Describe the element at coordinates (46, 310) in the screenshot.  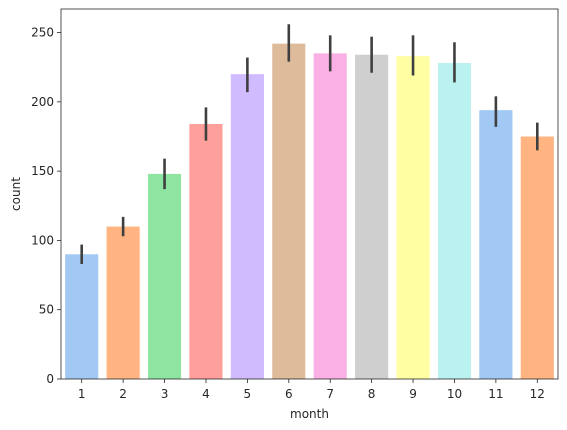
I see `y-tick-label-50: 50` at that location.